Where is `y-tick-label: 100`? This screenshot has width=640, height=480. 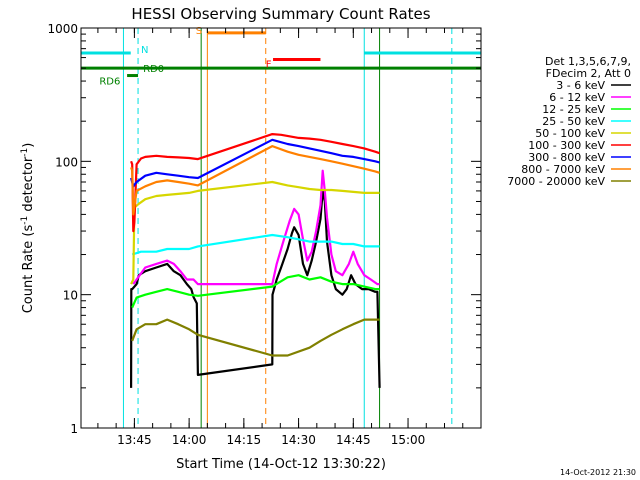 y-tick-label: 100 is located at coordinates (66, 162).